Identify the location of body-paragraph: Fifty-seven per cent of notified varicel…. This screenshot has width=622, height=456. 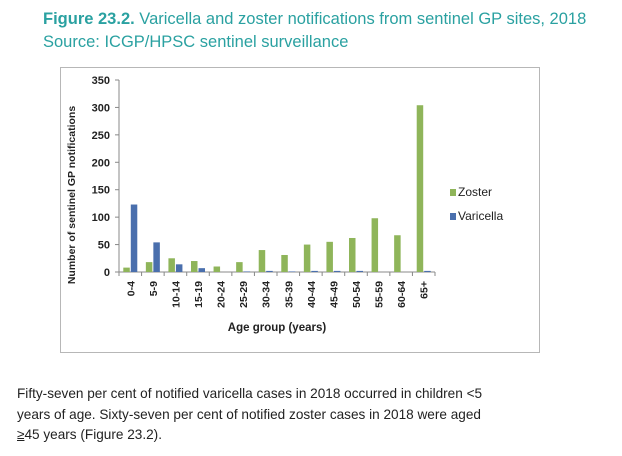
(317, 415).